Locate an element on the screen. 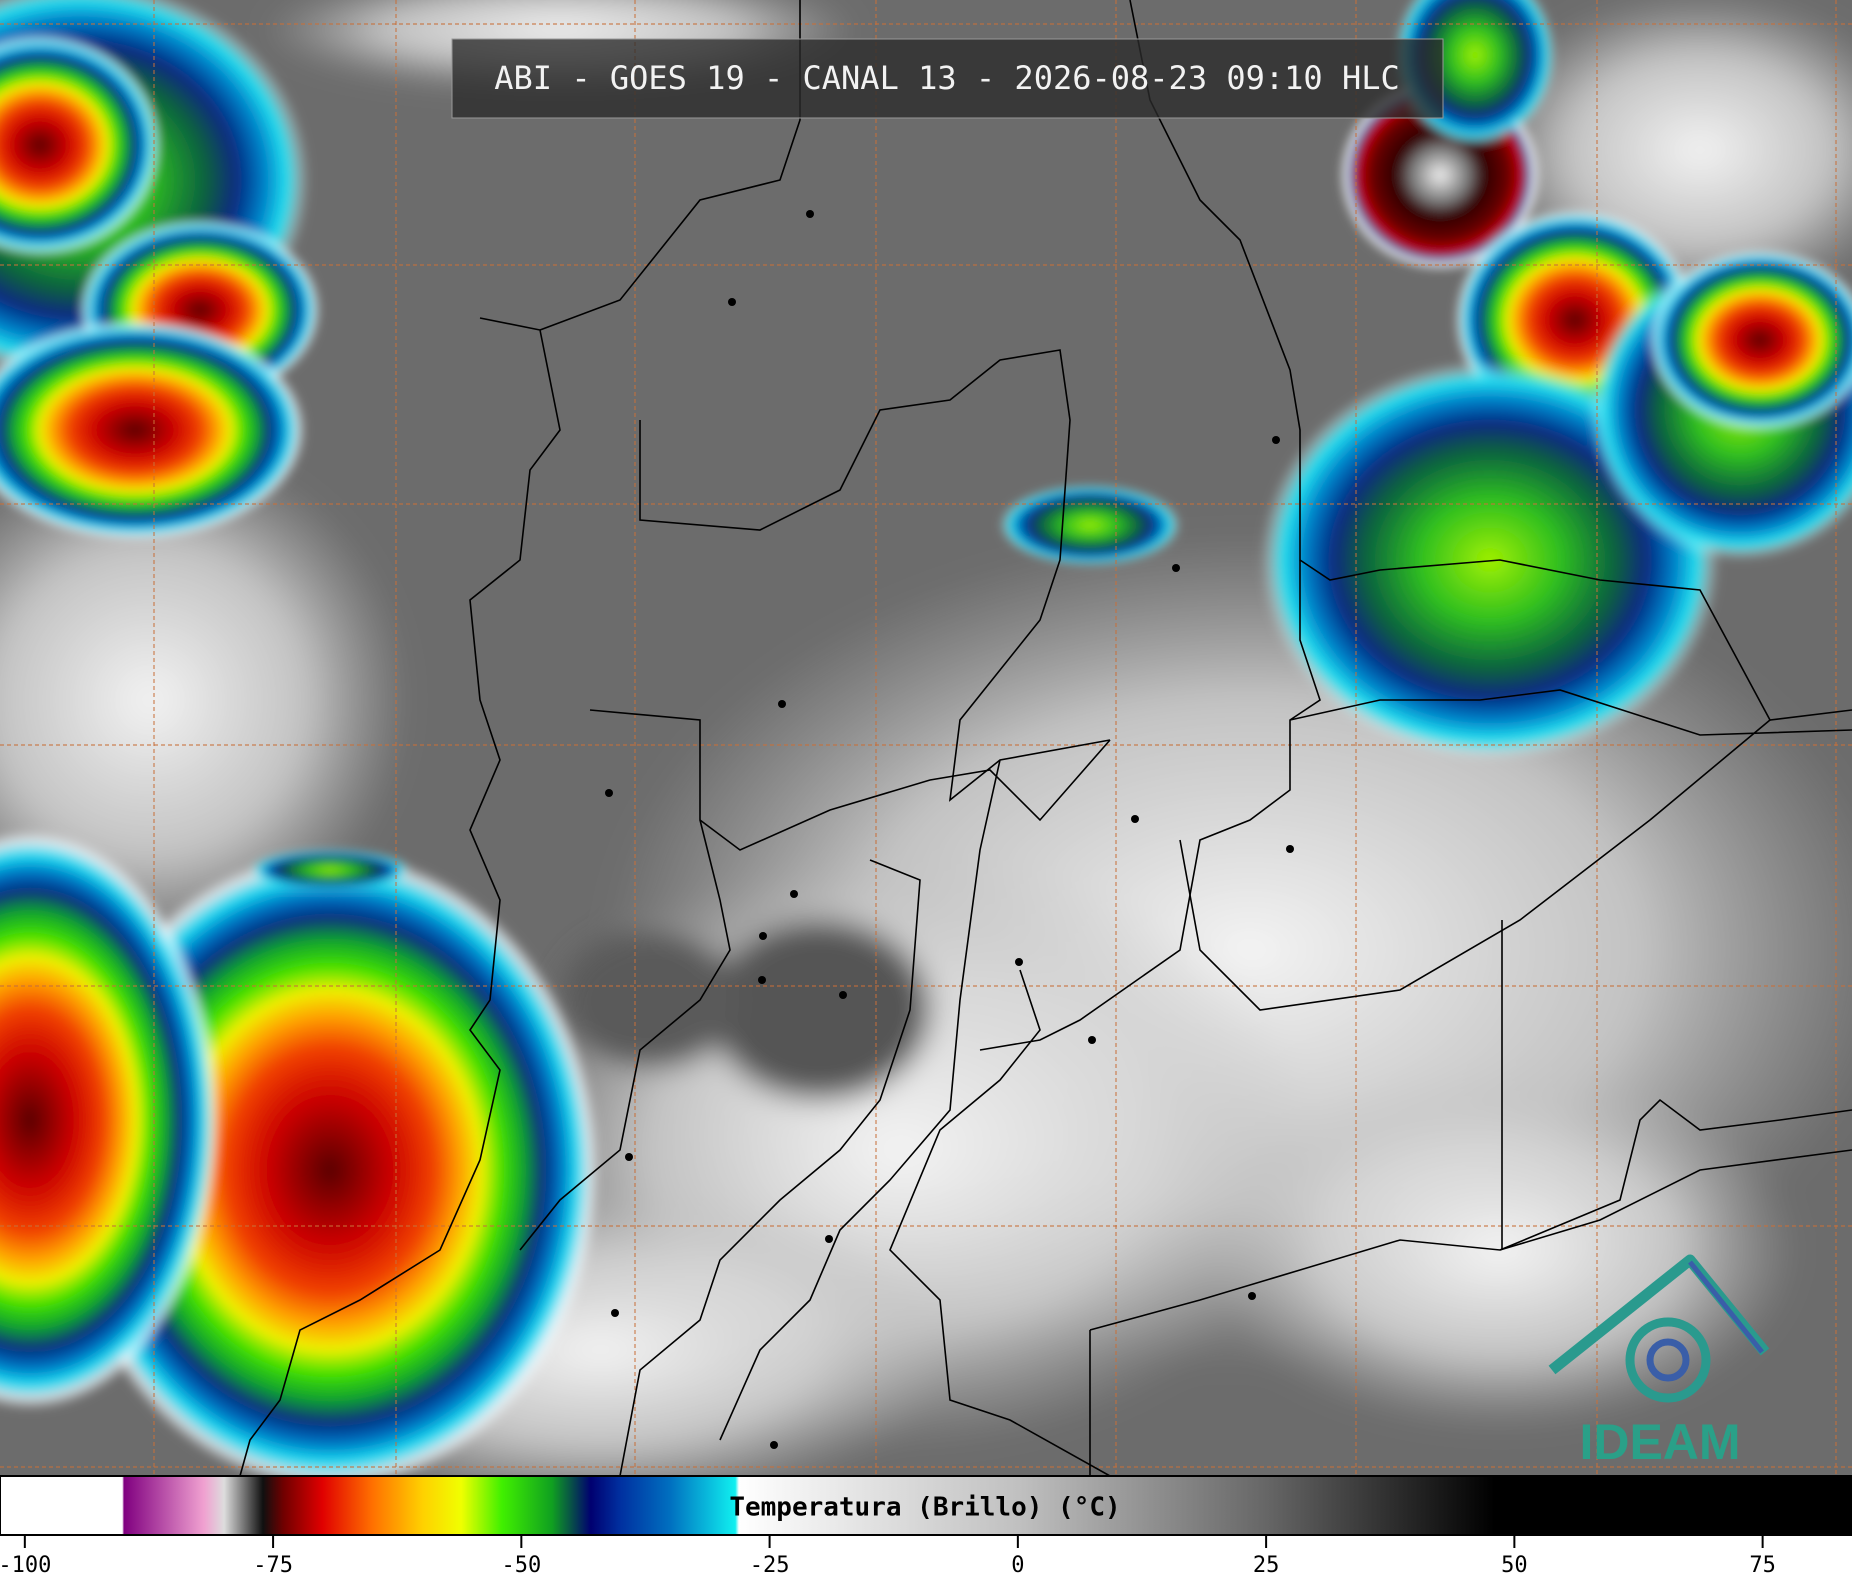  colorbar-tick-label: -25 is located at coordinates (770, 1565).